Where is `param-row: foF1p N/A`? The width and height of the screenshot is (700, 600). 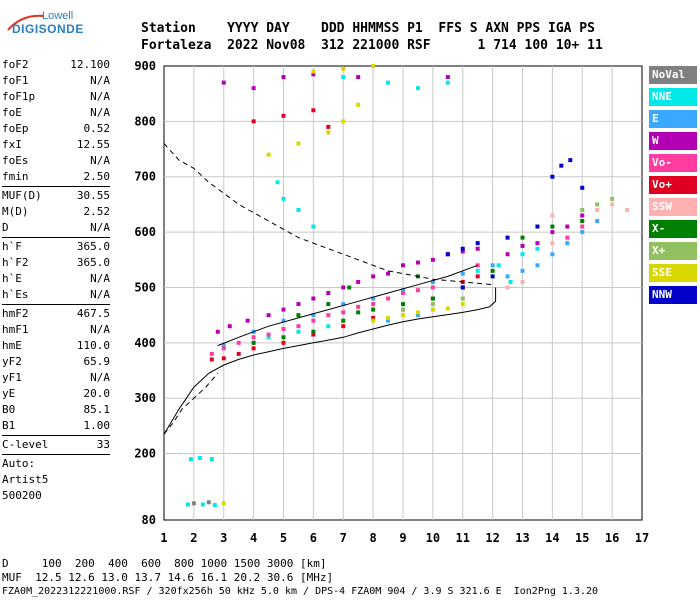
param-row: foF1p N/A is located at coordinates (56, 98).